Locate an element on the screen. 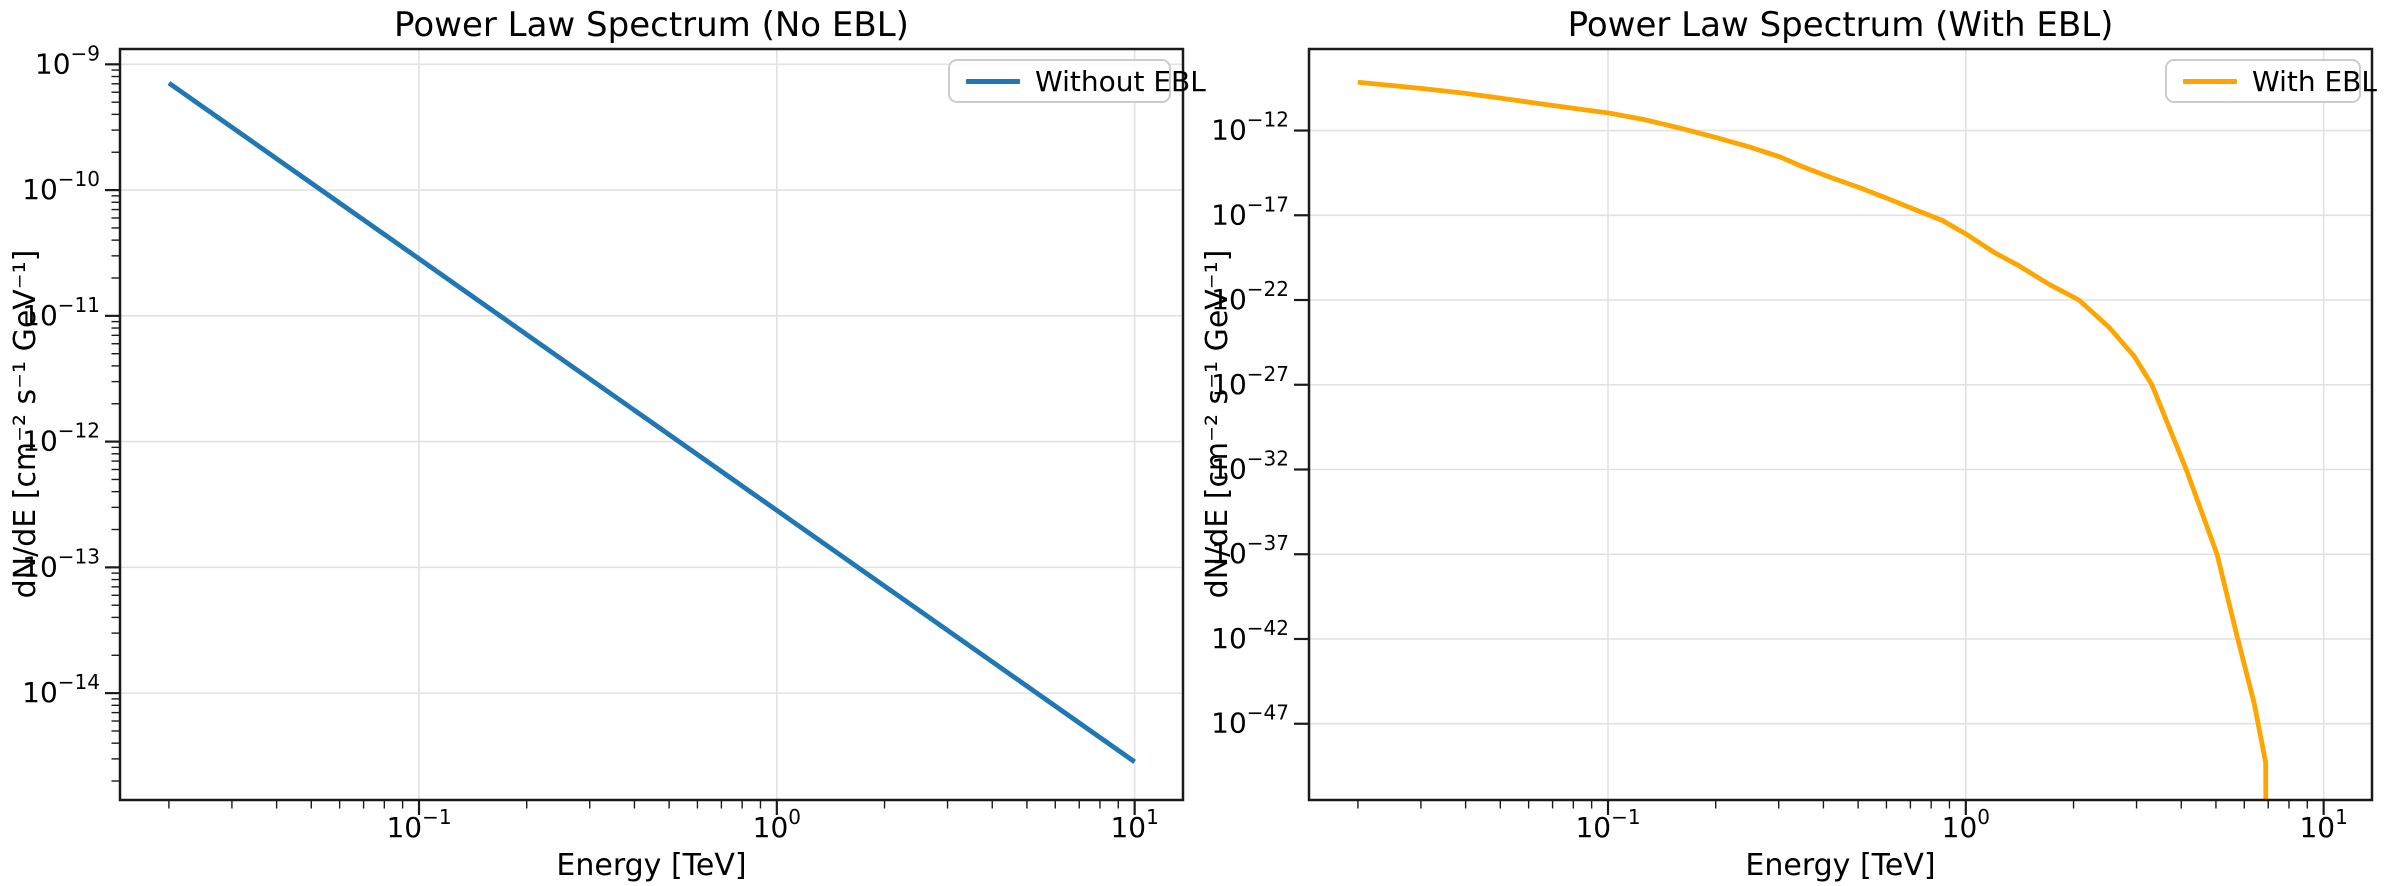 The height and width of the screenshot is (886, 2384). svg-text: 10⁻²⁷ is located at coordinates (1250, 381).